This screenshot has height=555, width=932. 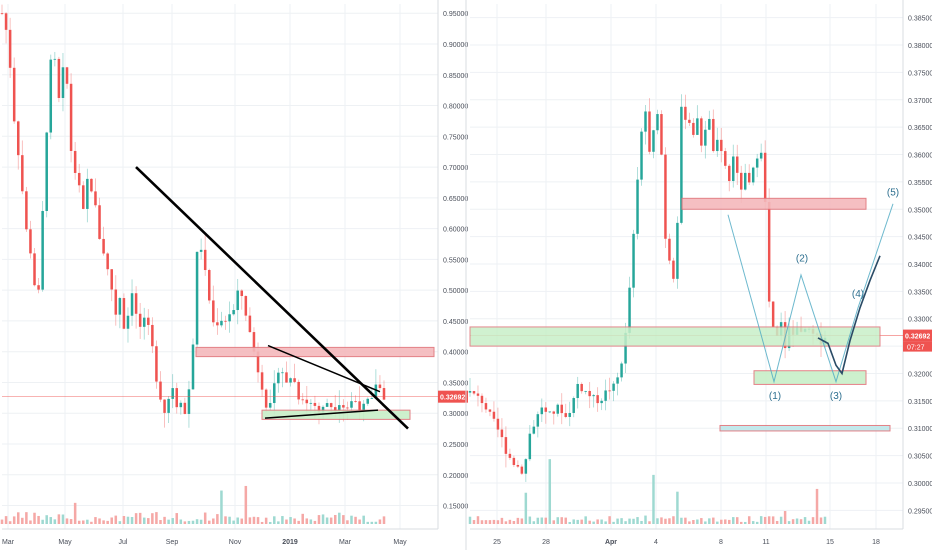 I want to click on countdown-label: 07:27, so click(x=916, y=348).